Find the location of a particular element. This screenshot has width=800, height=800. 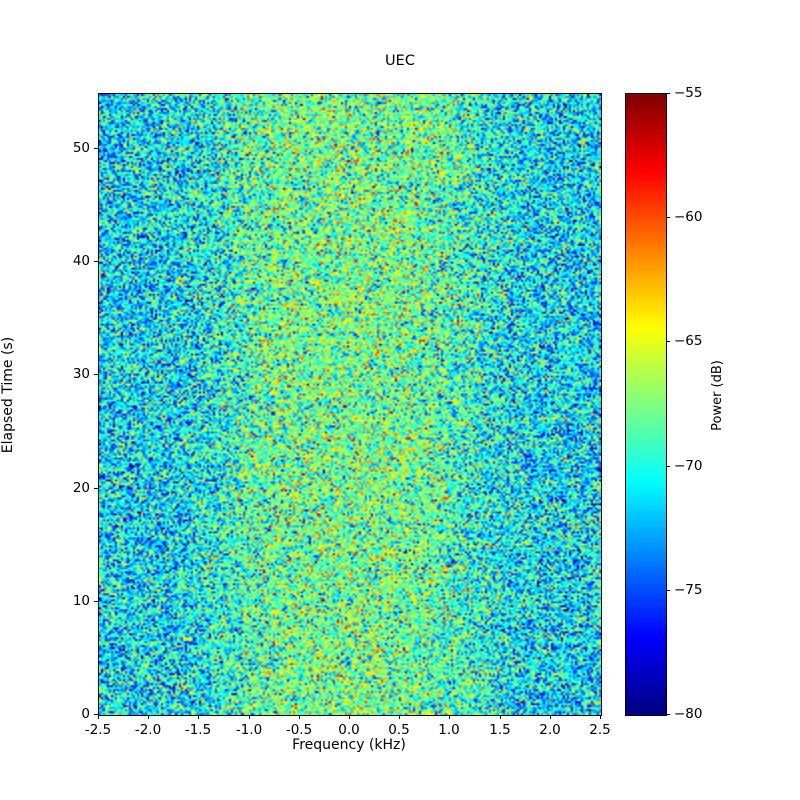

colorbar-gradient is located at coordinates (646, 404).